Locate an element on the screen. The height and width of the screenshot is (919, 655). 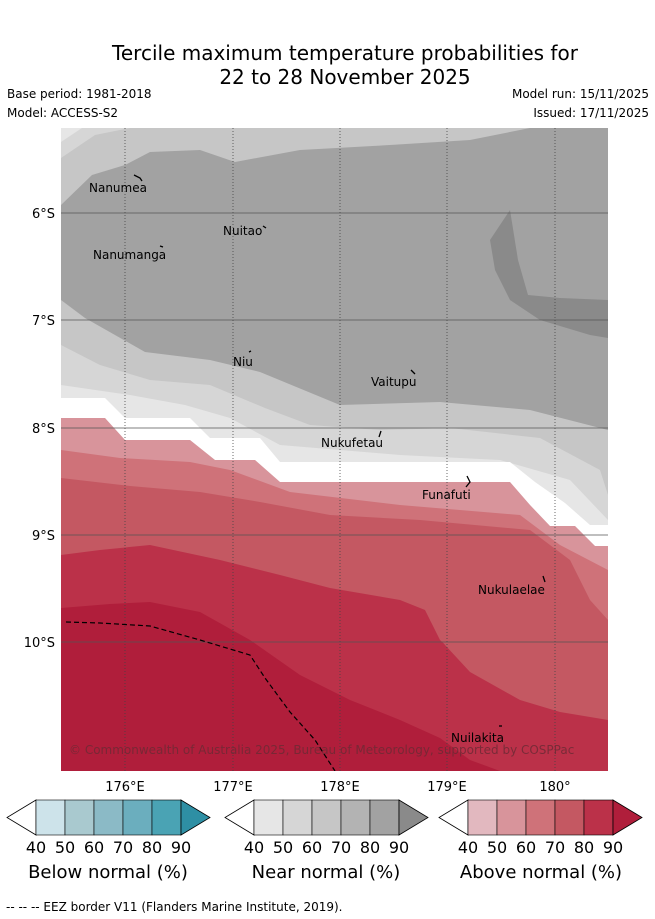
place-label: Niu is located at coordinates (243, 362).